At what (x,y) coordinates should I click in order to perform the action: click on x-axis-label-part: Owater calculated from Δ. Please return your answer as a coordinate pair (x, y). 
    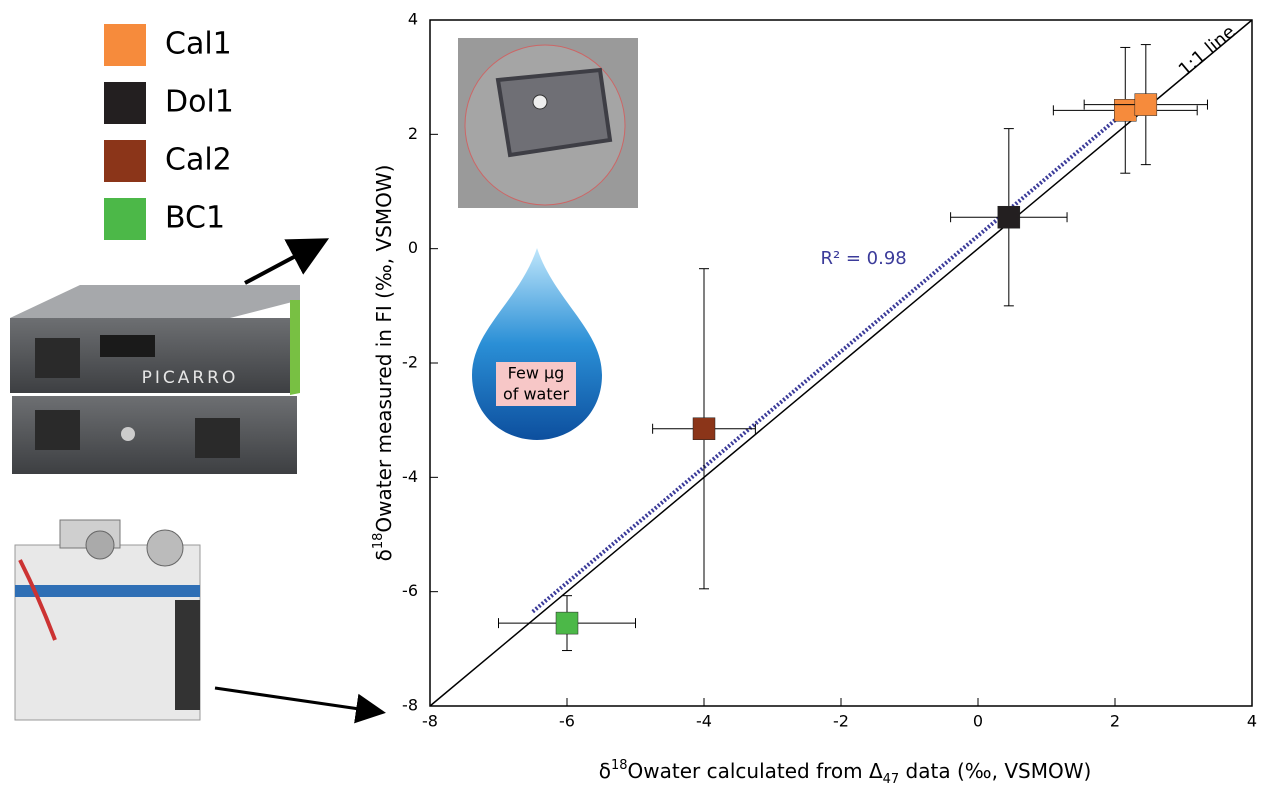
    Looking at the image, I should click on (755, 771).